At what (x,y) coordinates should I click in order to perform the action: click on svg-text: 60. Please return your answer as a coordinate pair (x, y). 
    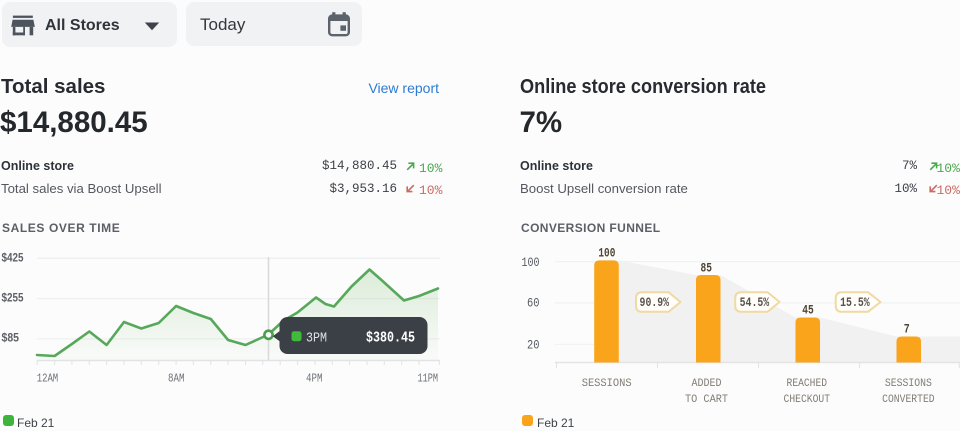
    Looking at the image, I should click on (533, 304).